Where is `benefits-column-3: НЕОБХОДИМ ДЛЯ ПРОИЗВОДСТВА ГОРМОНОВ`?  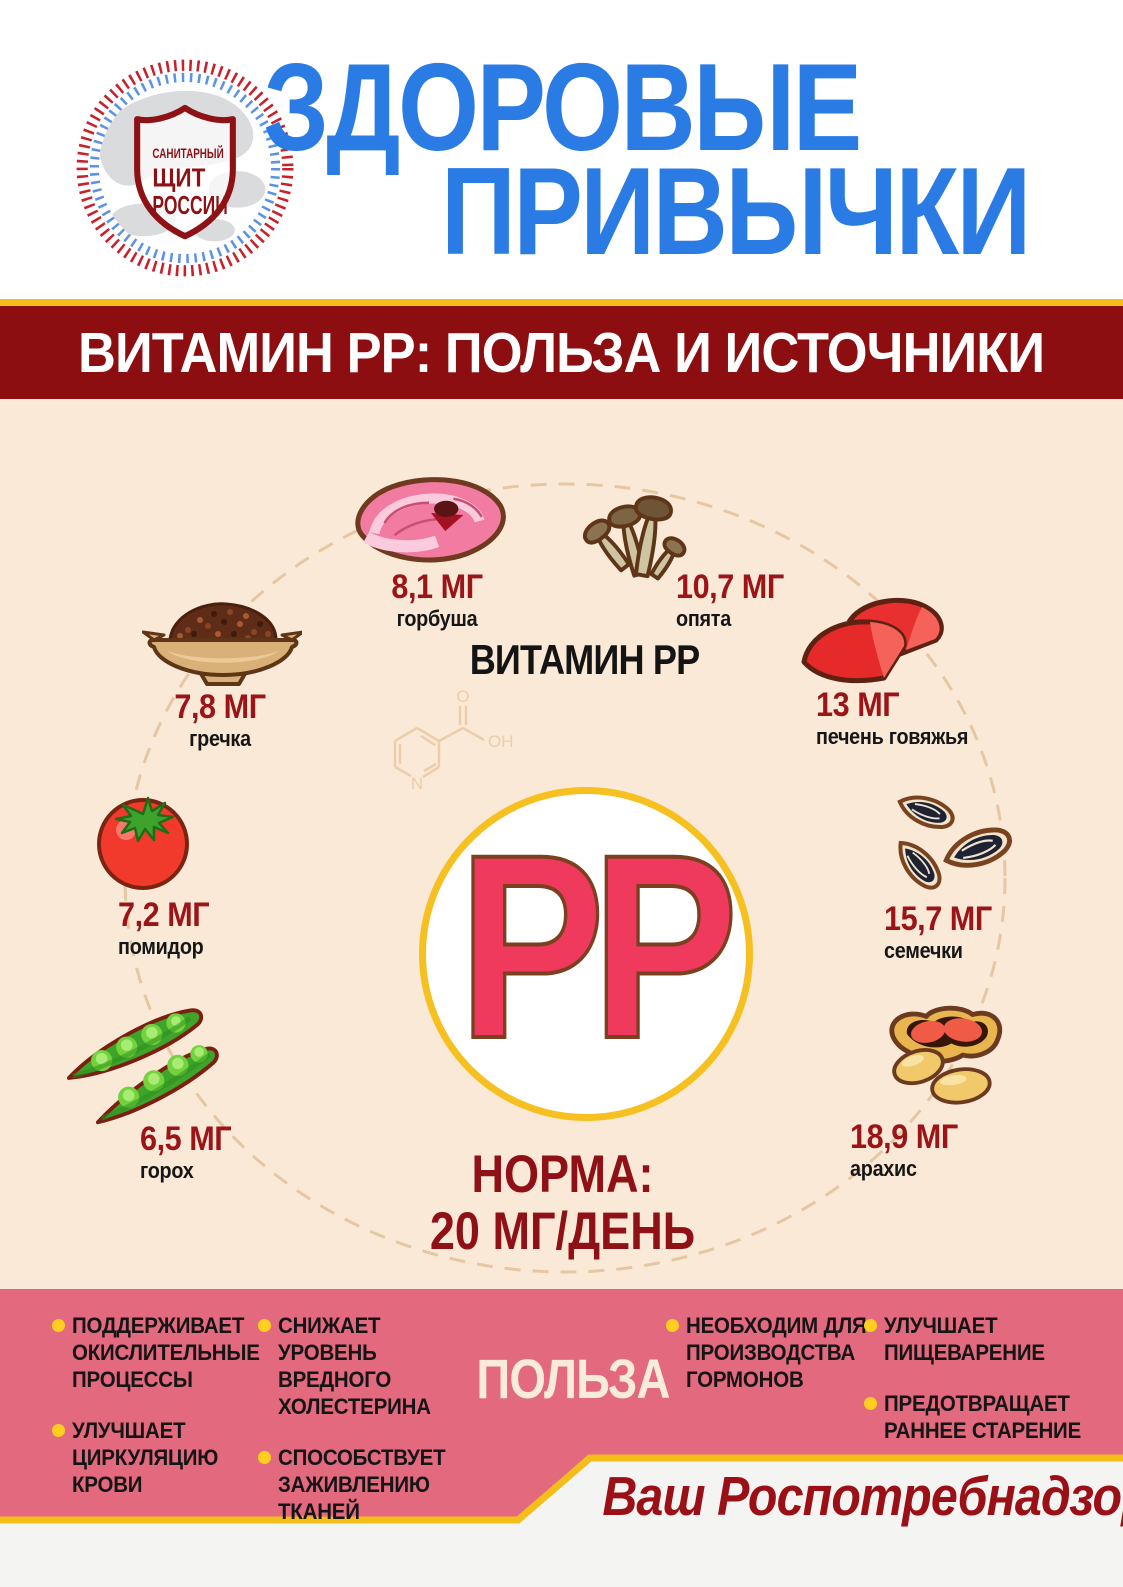 benefits-column-3: НЕОБХОДИМ ДЛЯ ПРОИЗВОДСТВА ГОРМОНОВ is located at coordinates (773, 1364).